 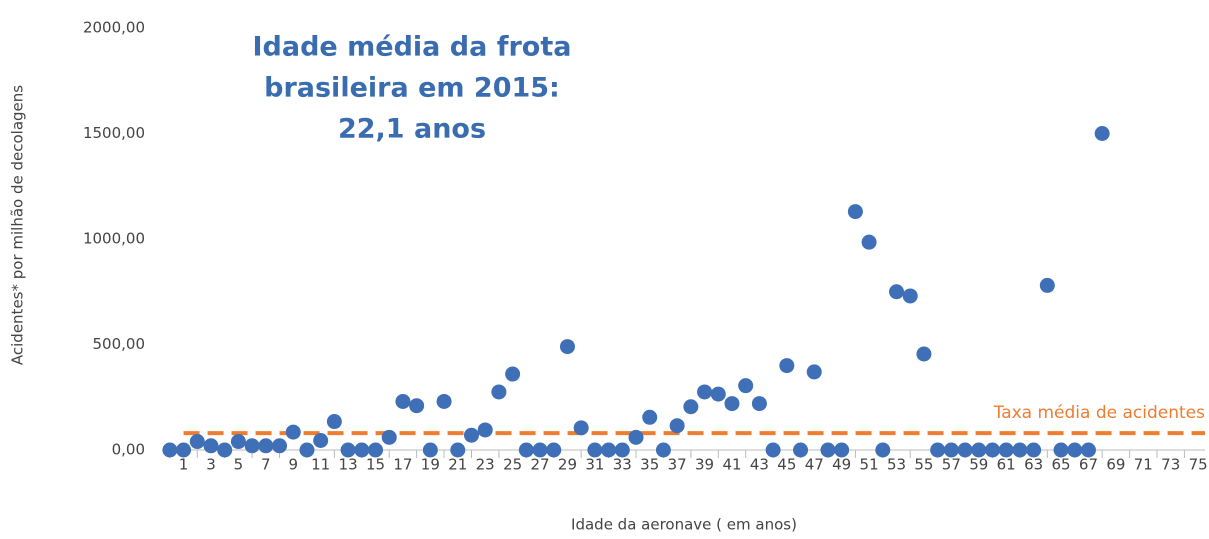 I want to click on x-tick-label: 61, so click(x=1006, y=465).